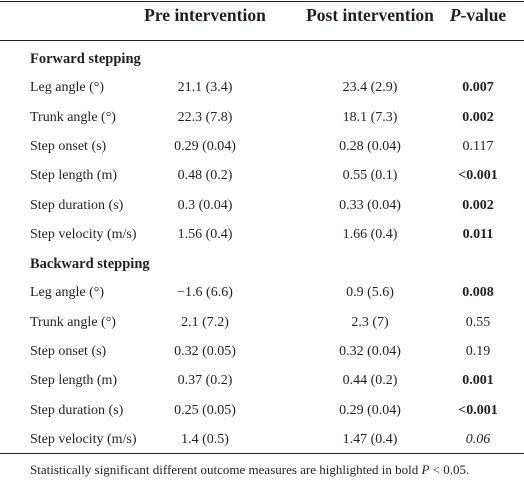 This screenshot has height=490, width=524. I want to click on pre-value: 2.1 (7.2), so click(205, 322).